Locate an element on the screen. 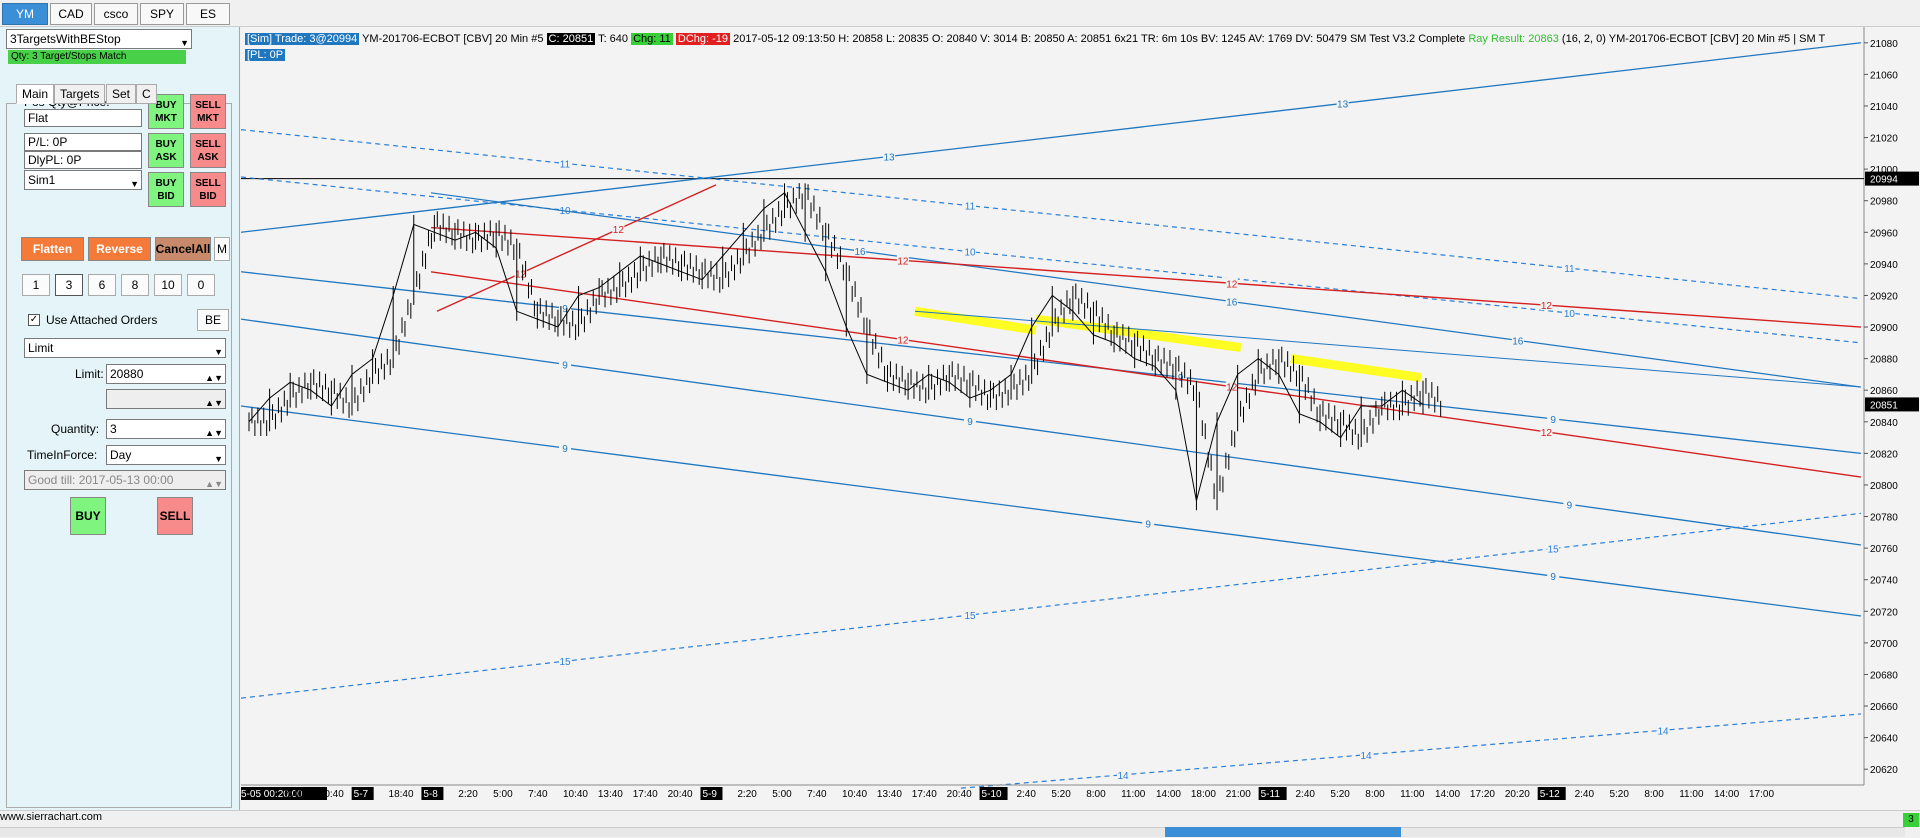 The width and height of the screenshot is (1920, 838). price-tick-label: 20620 is located at coordinates (1884, 770).